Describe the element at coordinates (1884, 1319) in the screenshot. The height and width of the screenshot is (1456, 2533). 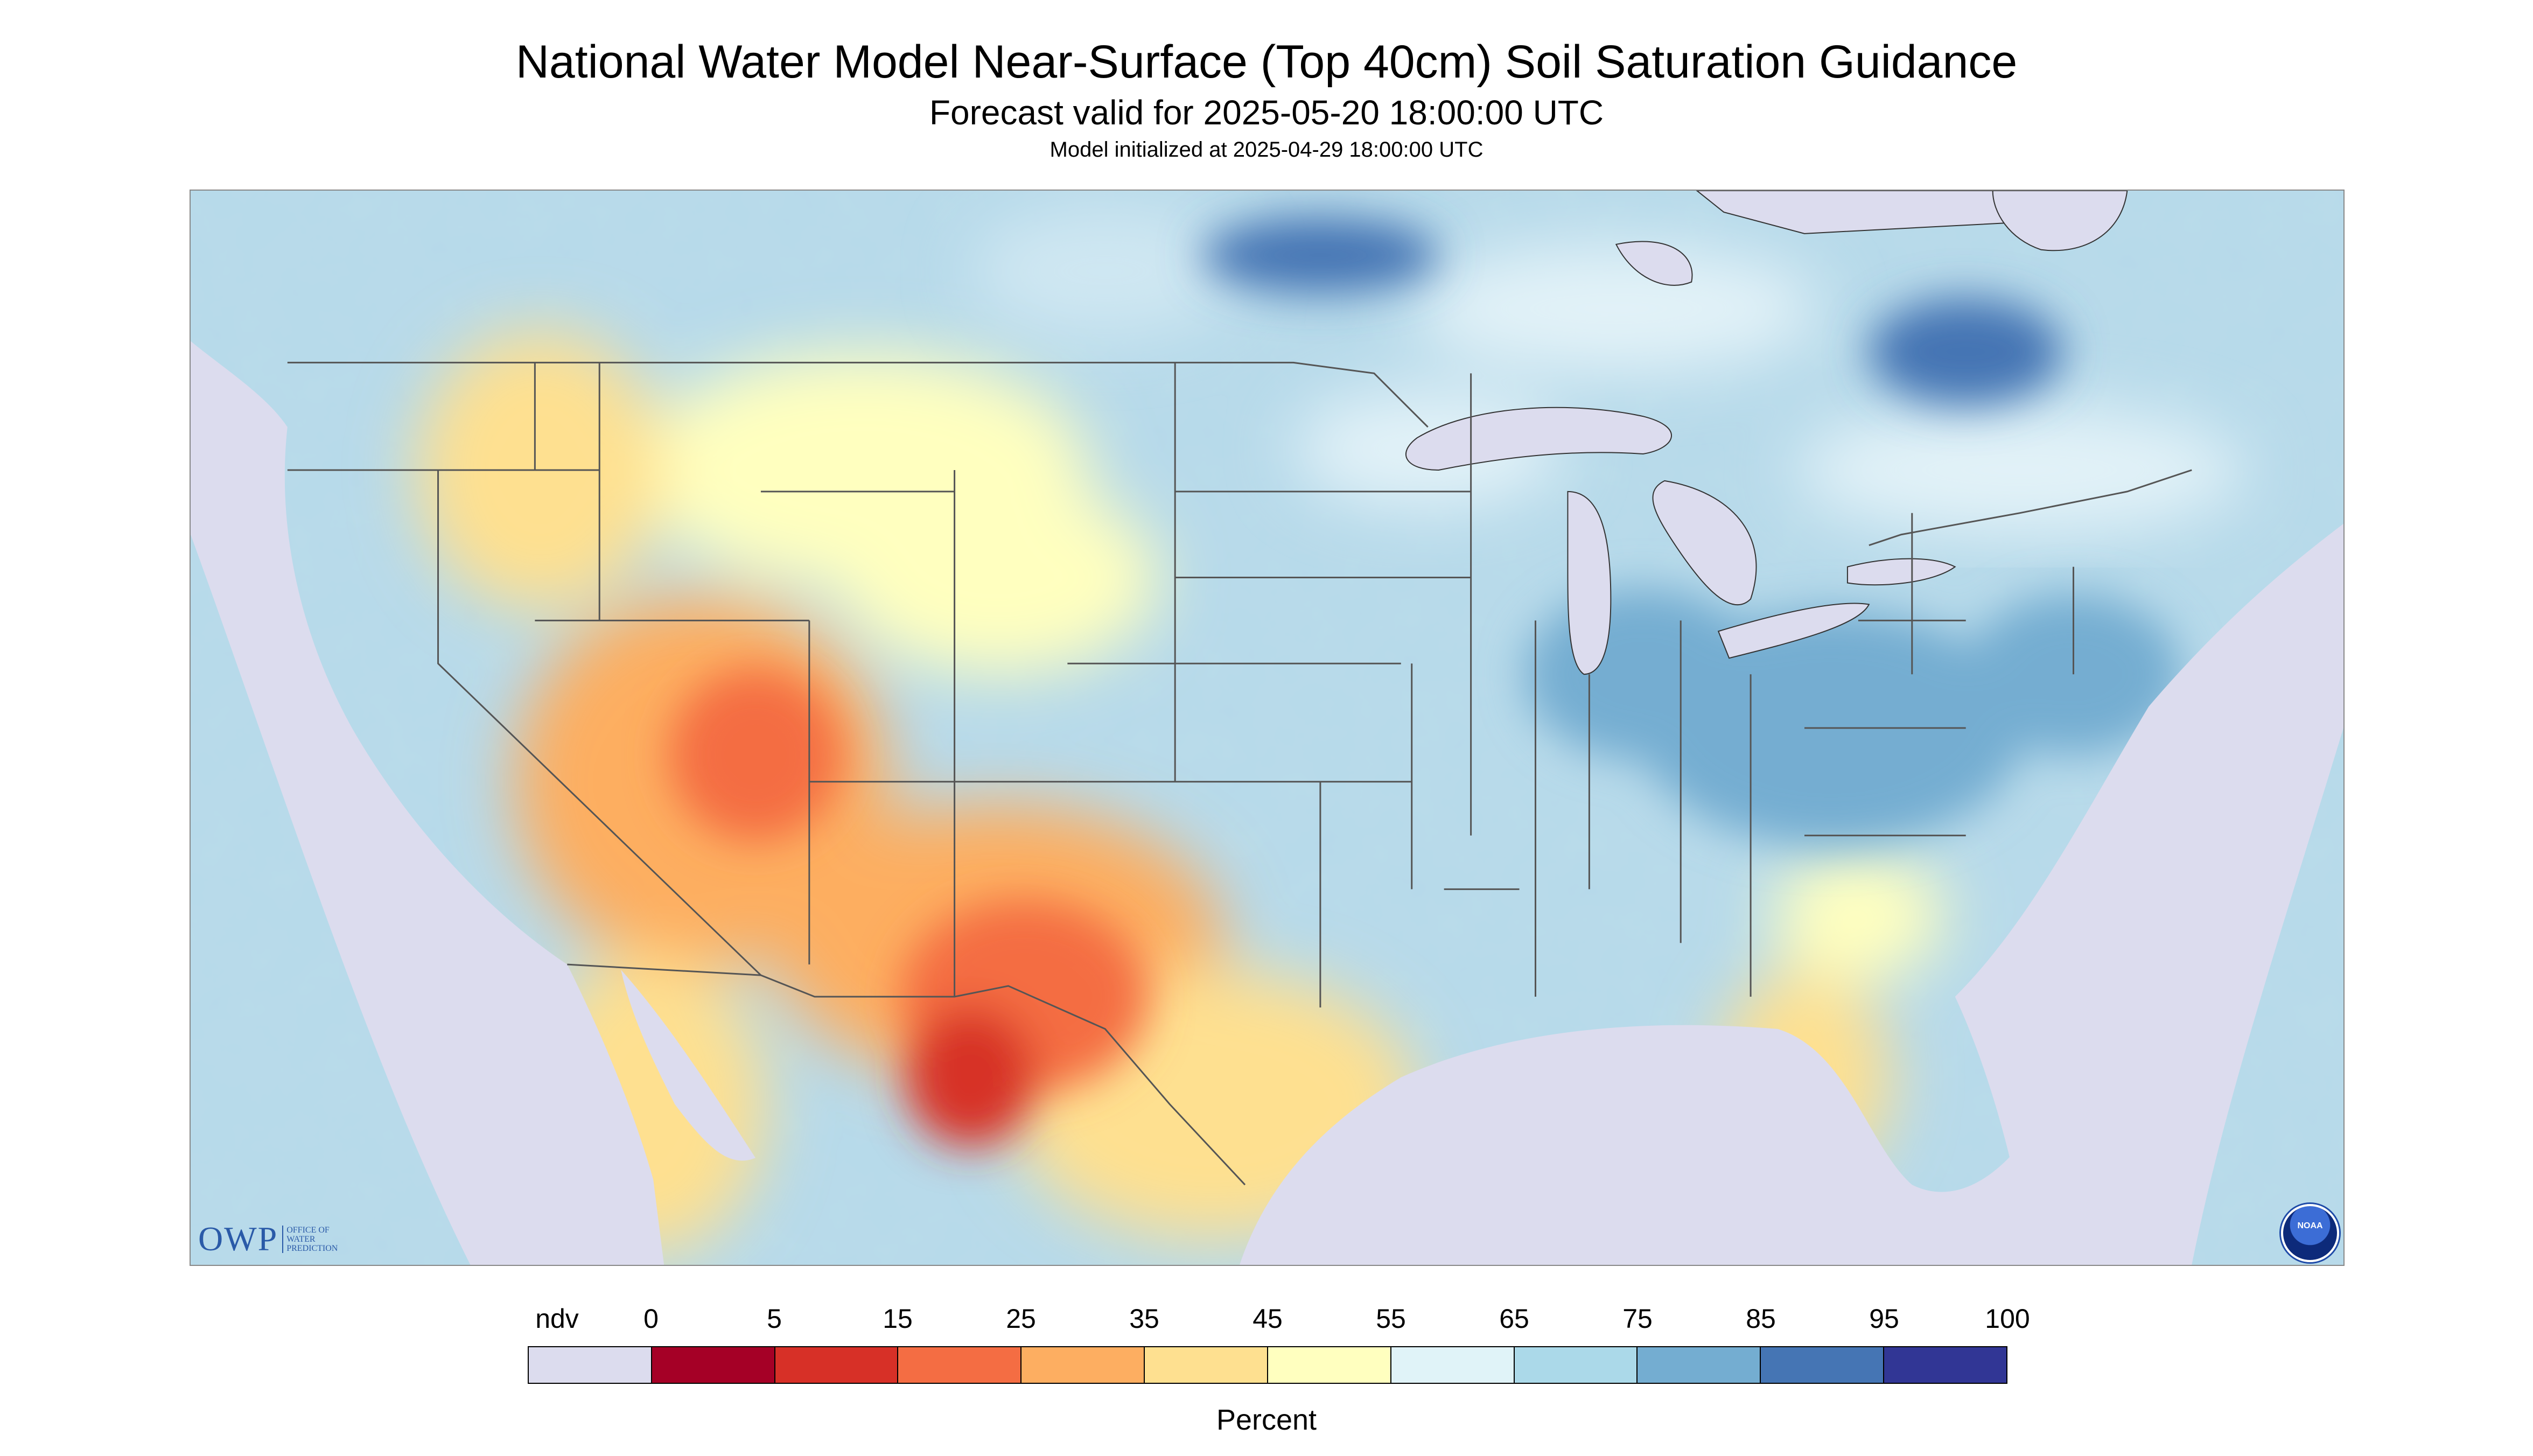
I see `legend-tick-label: 95` at that location.